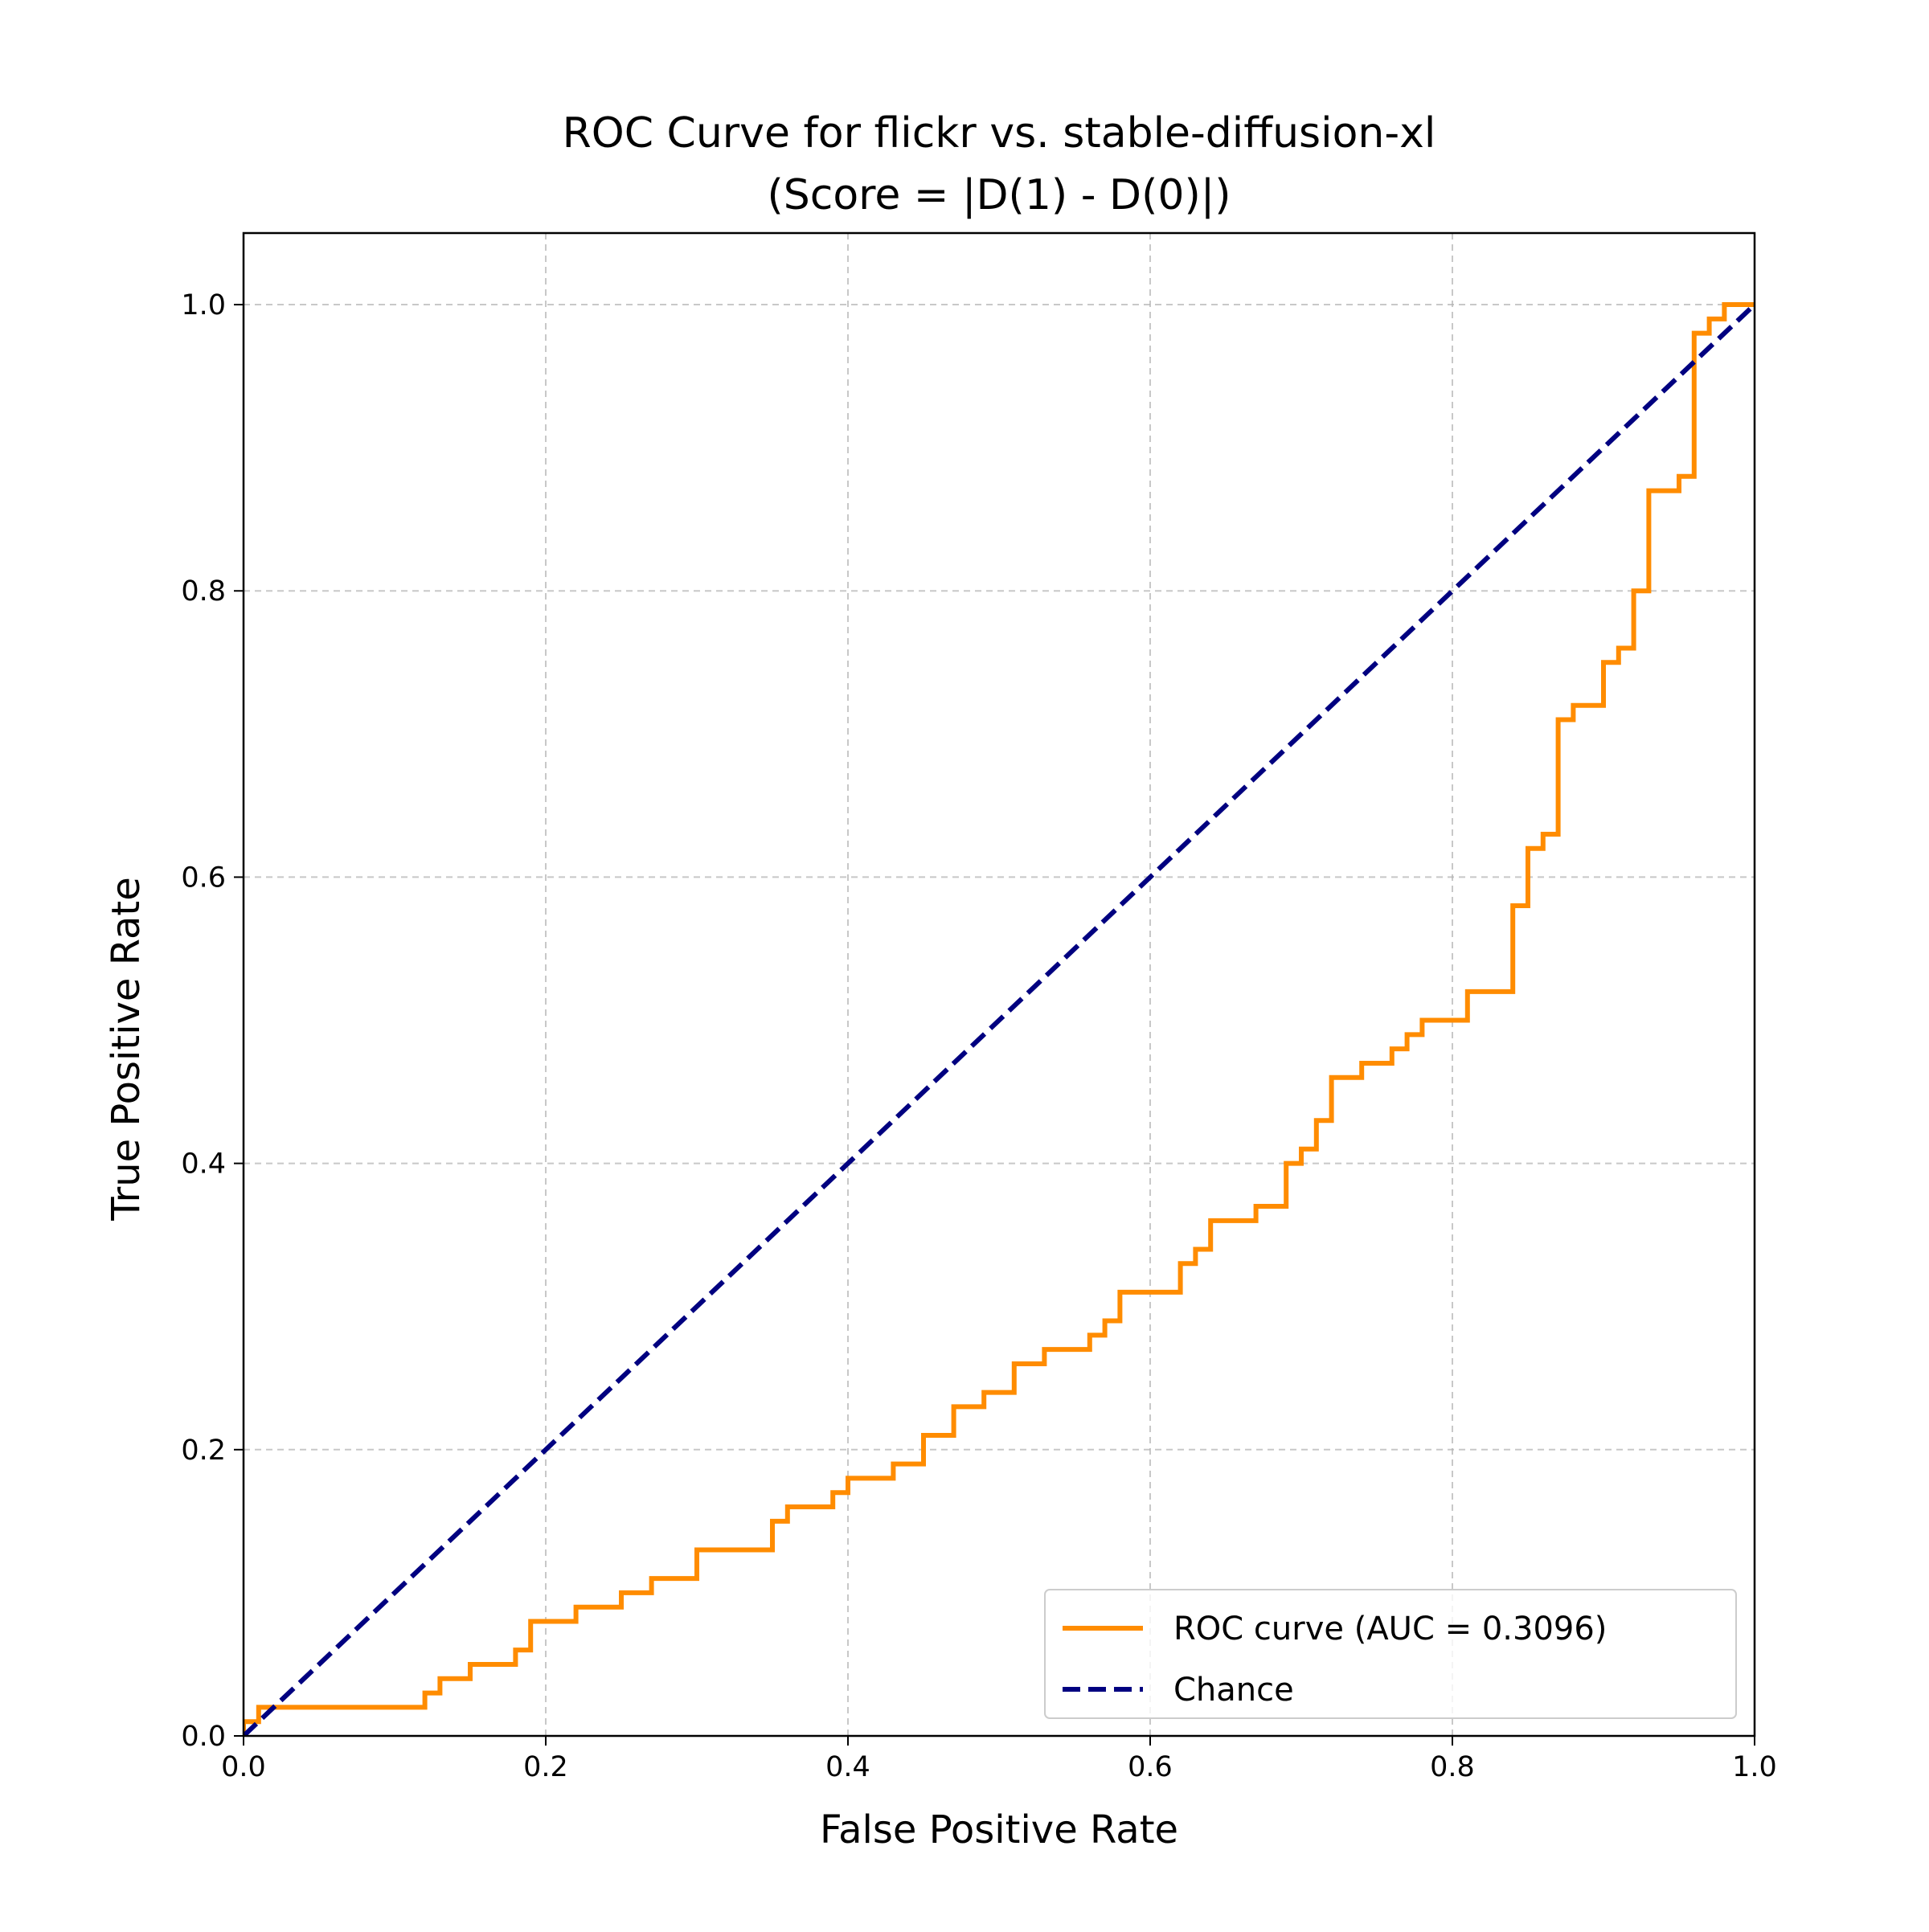  I want to click on x-tick-label-1: 0.2, so click(545, 1767).